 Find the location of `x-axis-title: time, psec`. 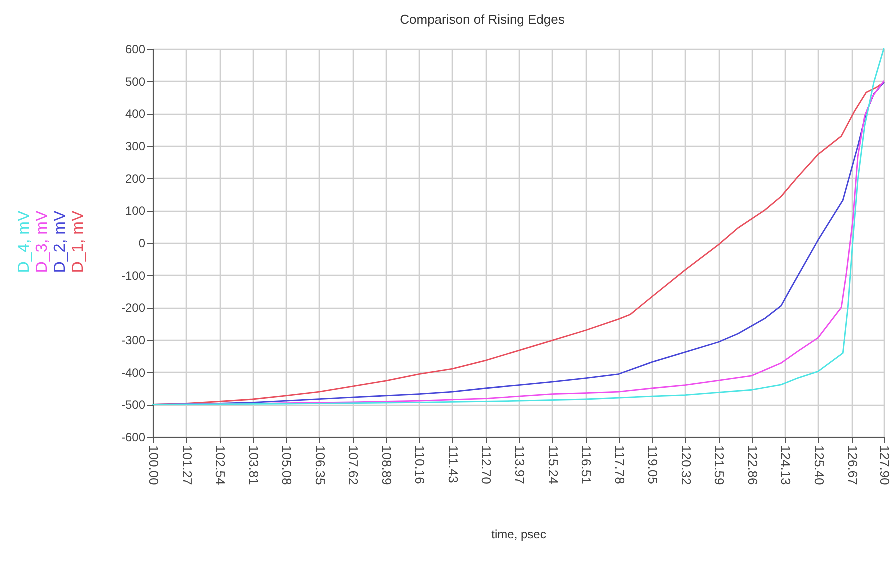

x-axis-title: time, psec is located at coordinates (519, 534).